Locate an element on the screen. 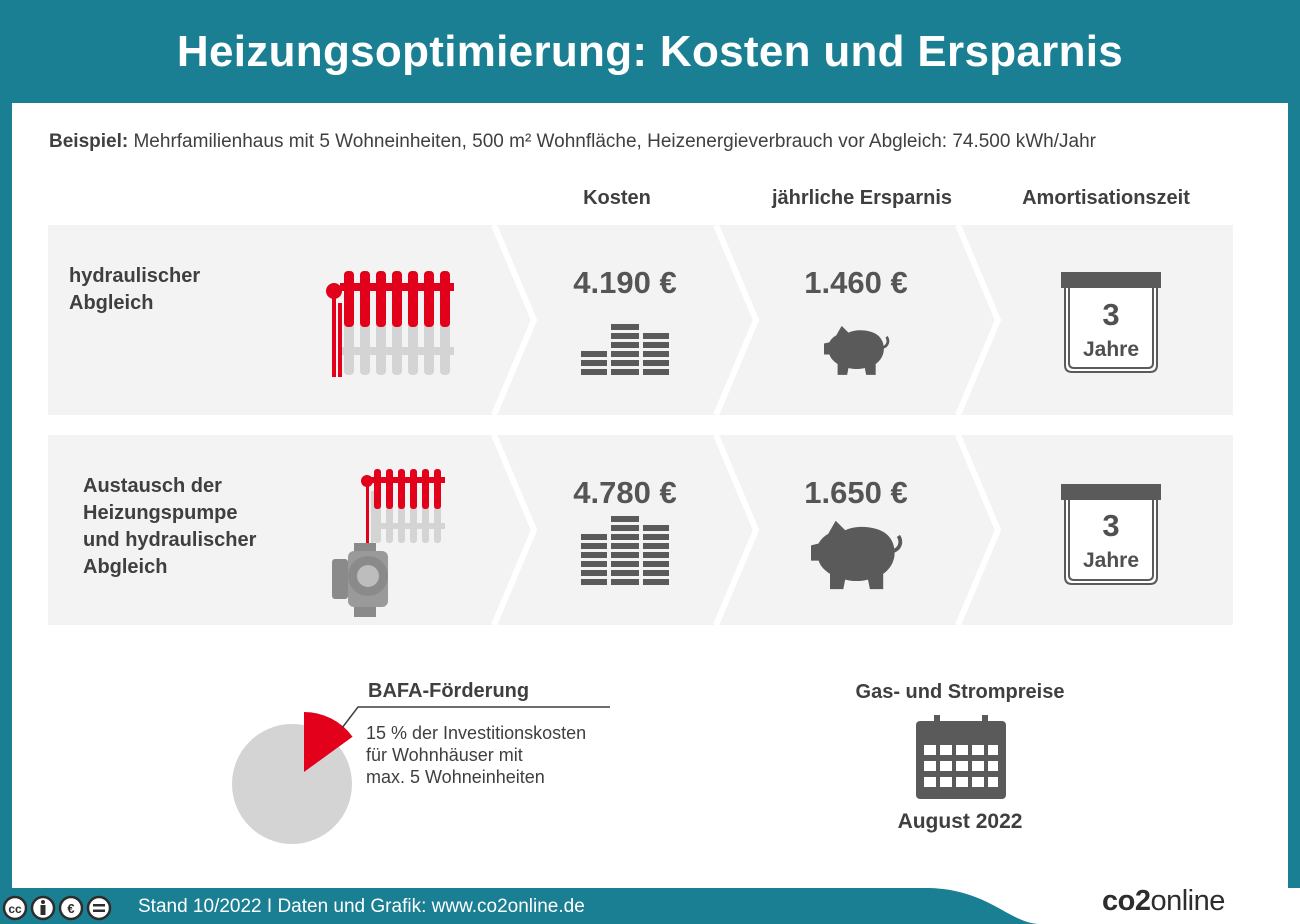  cost-value: 4.190 € is located at coordinates (625, 282).